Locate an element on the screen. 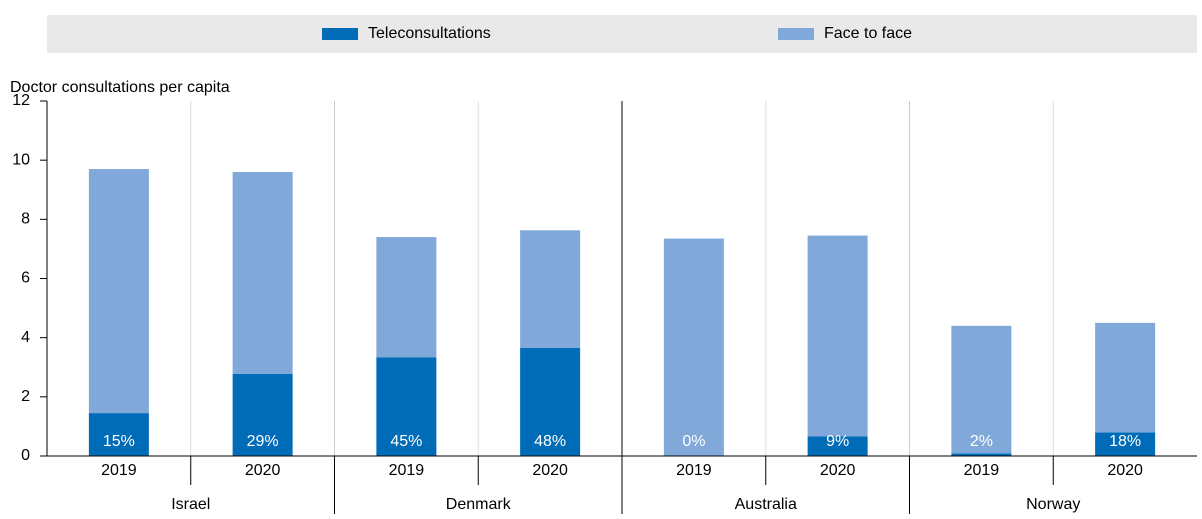 This screenshot has height=519, width=1202. y-tick-label: 2 is located at coordinates (25, 396).